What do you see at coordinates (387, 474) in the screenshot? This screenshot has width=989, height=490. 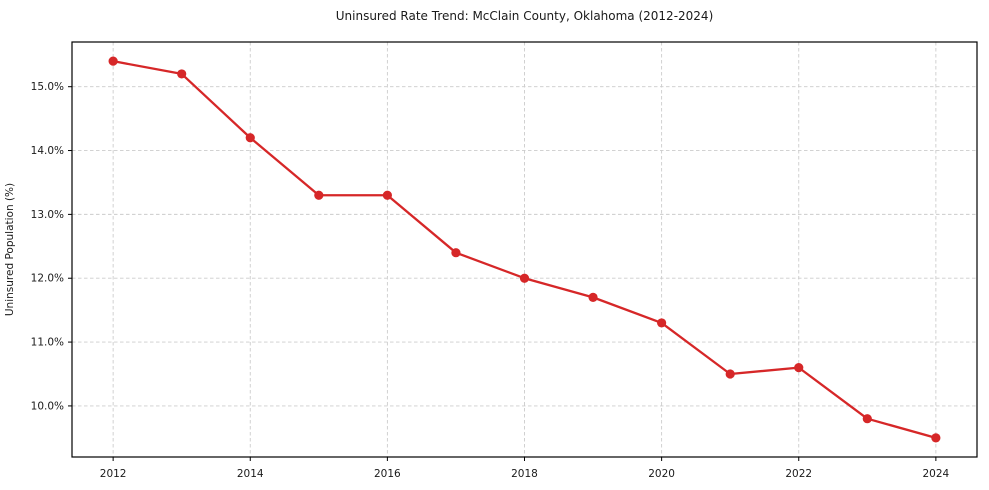 I see `x-tick-label: 2016` at bounding box center [387, 474].